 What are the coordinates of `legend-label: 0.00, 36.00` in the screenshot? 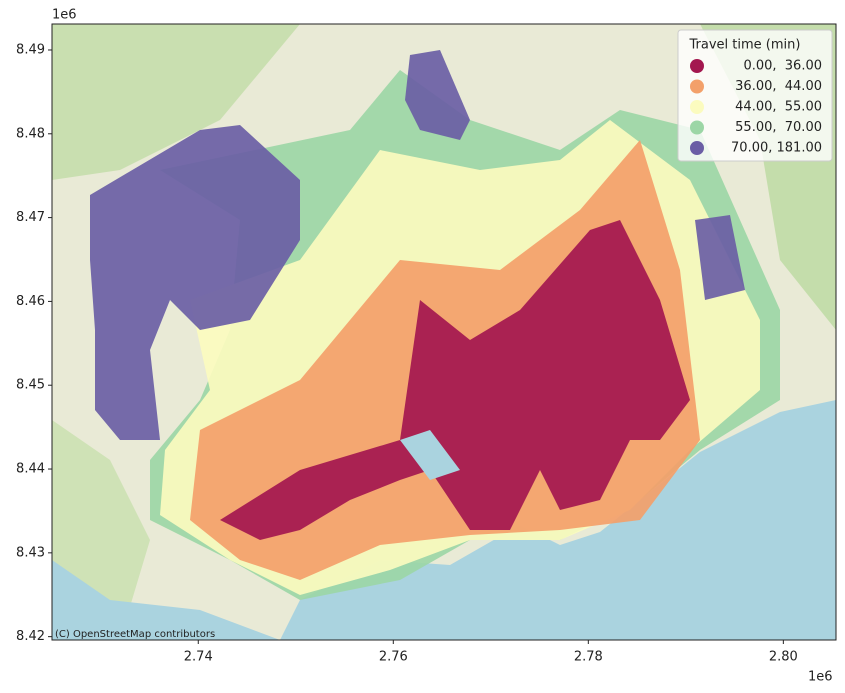 It's located at (782, 66).